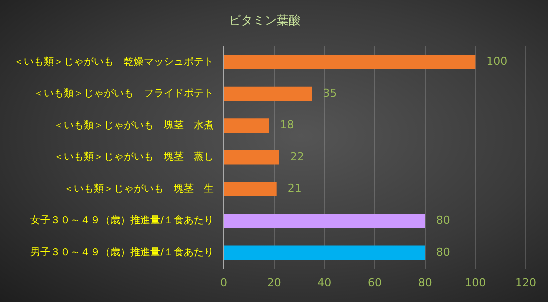 This screenshot has width=548, height=302. I want to click on data-label: 21, so click(295, 189).